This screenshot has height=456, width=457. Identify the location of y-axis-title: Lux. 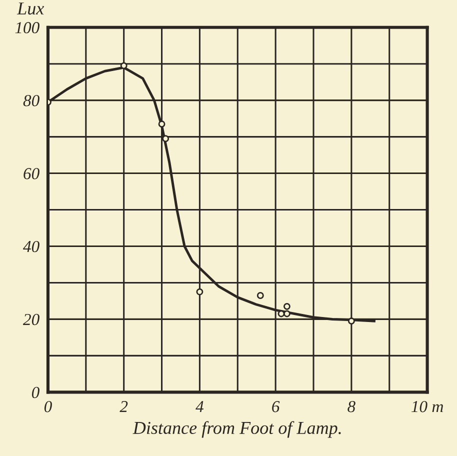
(30, 8).